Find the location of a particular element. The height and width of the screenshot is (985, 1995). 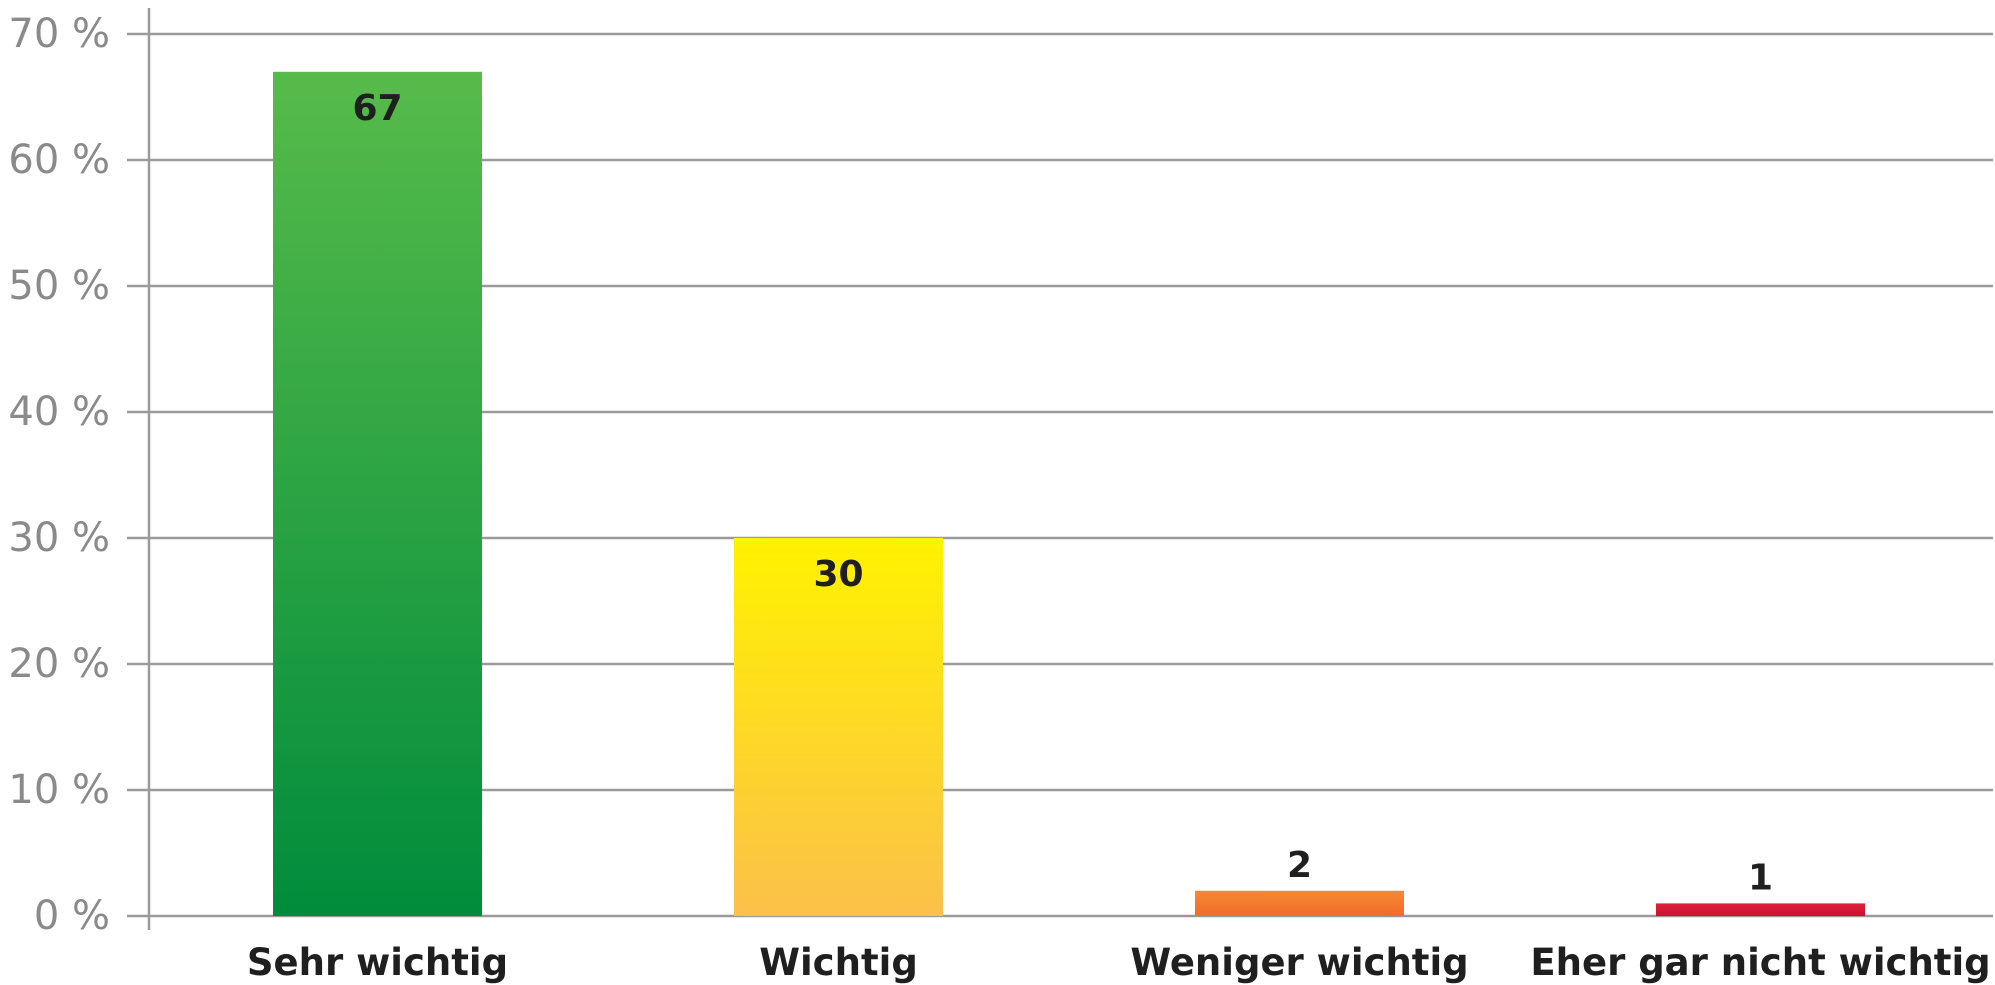

data-label: 67 is located at coordinates (377, 108).